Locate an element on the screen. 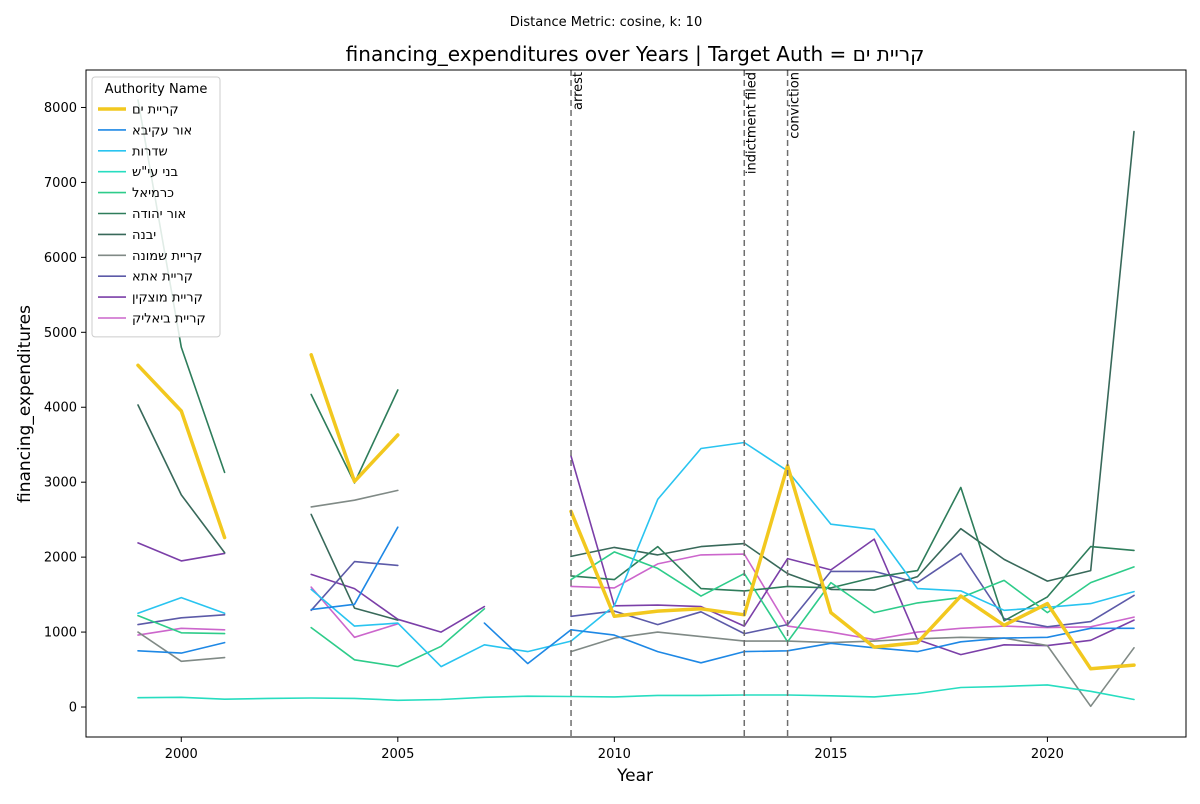 The width and height of the screenshot is (1200, 804). x-tick-label: 2010 is located at coordinates (614, 754).